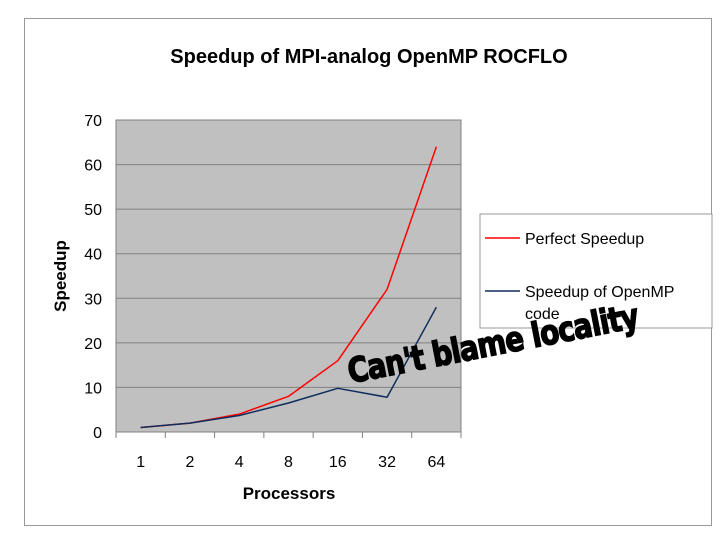  Describe the element at coordinates (368, 57) in the screenshot. I see `chart-title: Speedup of MPI-analog OpenMP ROCFLO` at that location.